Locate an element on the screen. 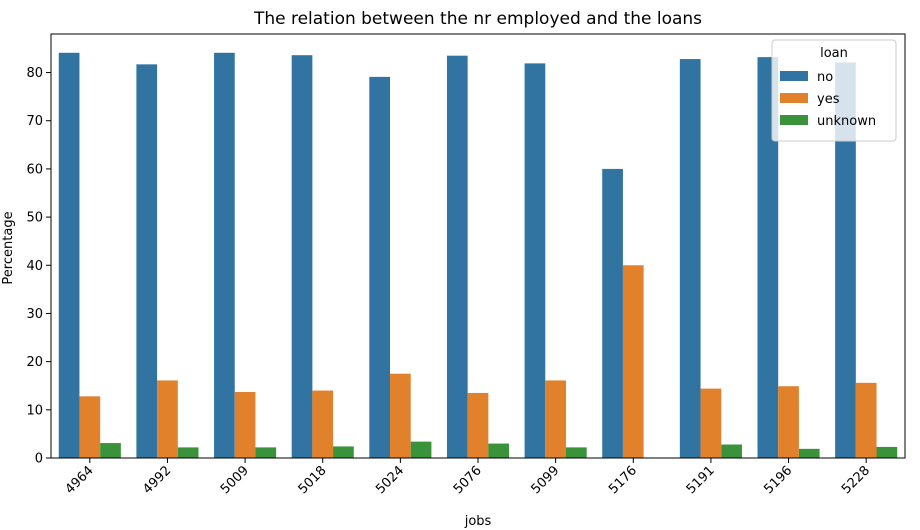  x-tick-label-5018: 5018 is located at coordinates (313, 480).